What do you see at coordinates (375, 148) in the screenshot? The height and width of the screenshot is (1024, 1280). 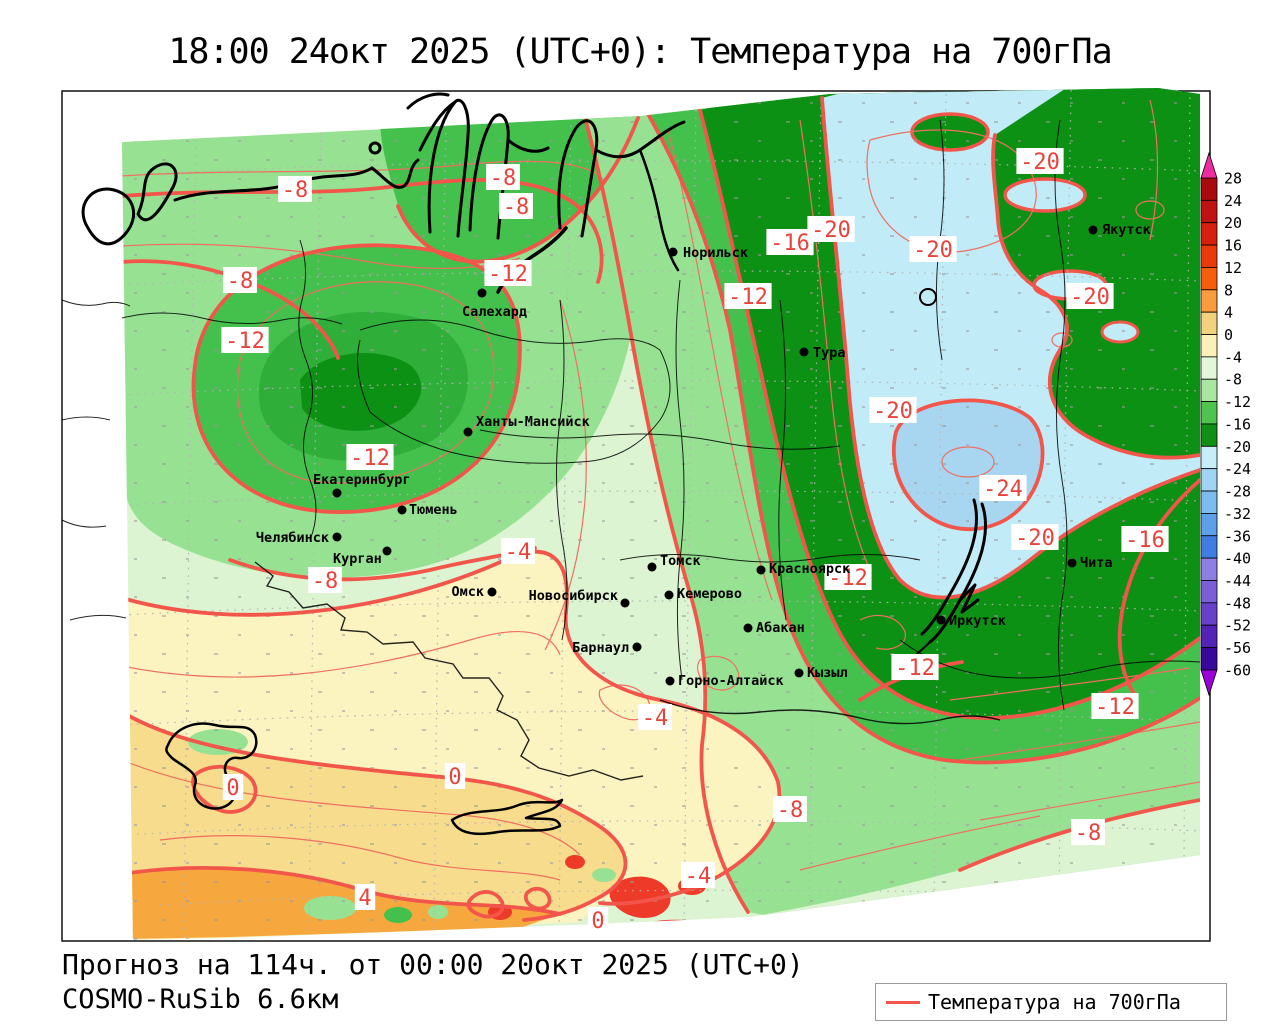 I see `island` at bounding box center [375, 148].